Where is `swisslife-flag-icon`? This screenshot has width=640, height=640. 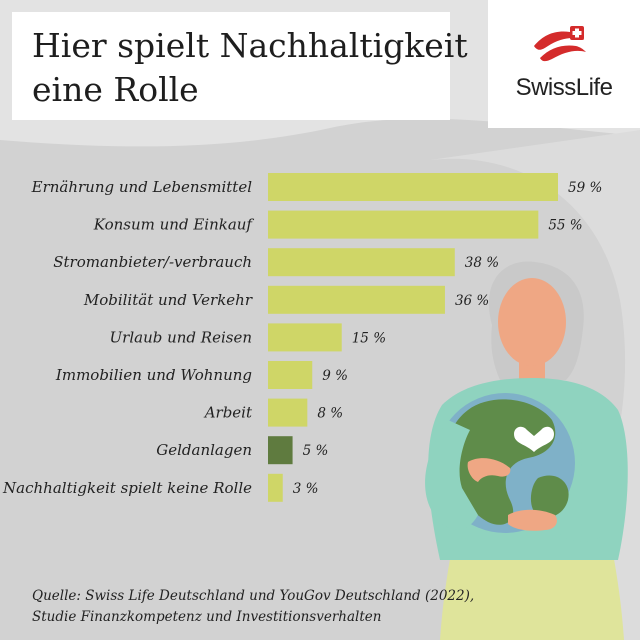 swisslife-flag-icon is located at coordinates (560, 44).